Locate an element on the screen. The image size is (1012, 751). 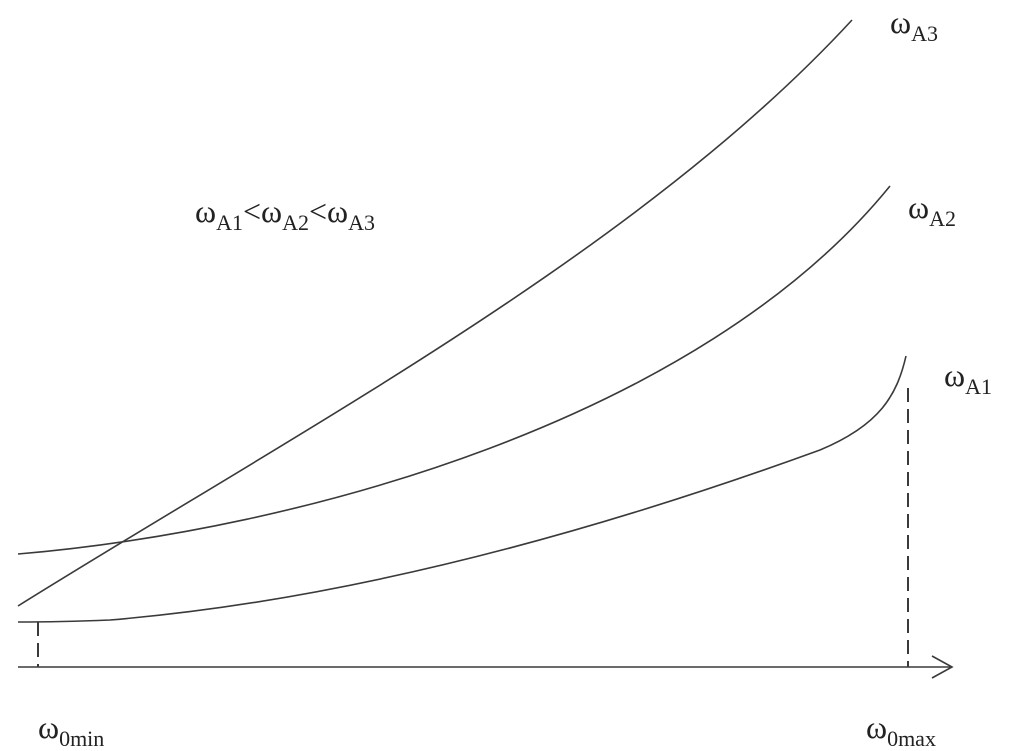
x-axis-arrowhead is located at coordinates (942, 667).